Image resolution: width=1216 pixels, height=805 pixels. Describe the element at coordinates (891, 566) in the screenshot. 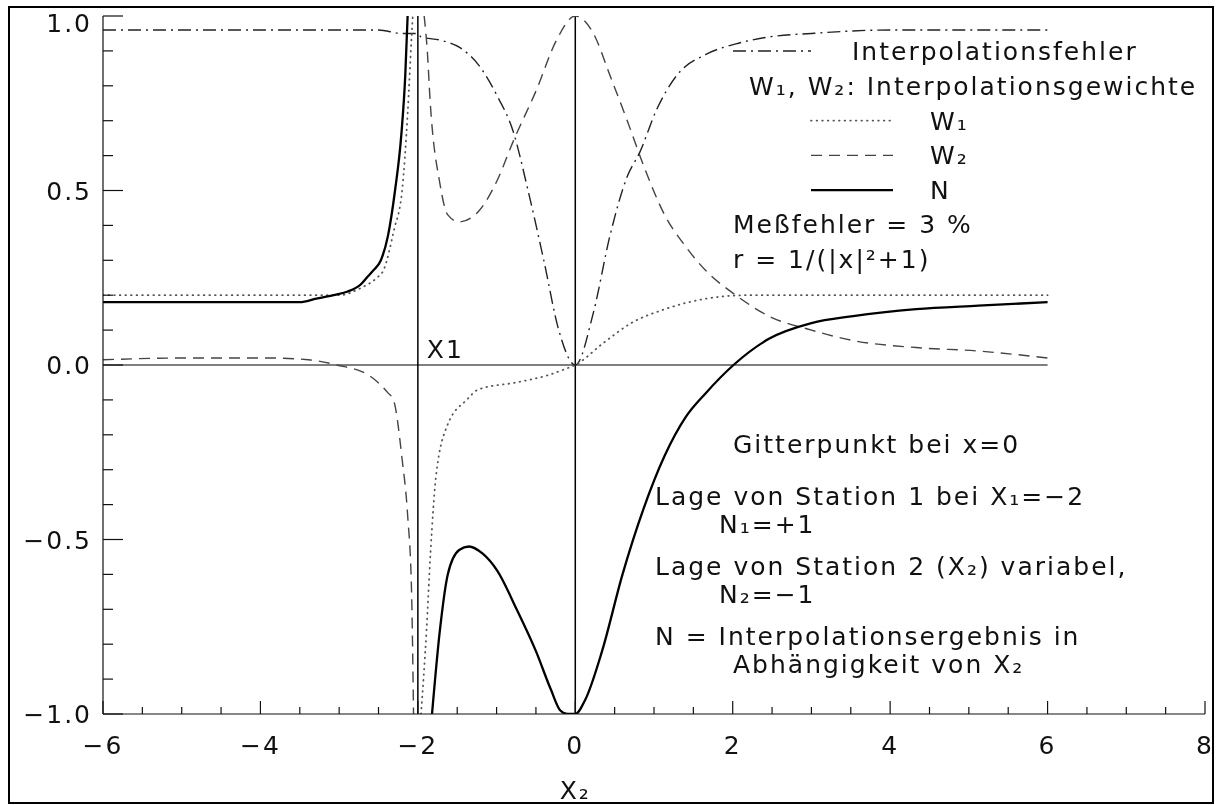

I see `annotation: Lage von Station 2 (X₂) variabel,` at that location.